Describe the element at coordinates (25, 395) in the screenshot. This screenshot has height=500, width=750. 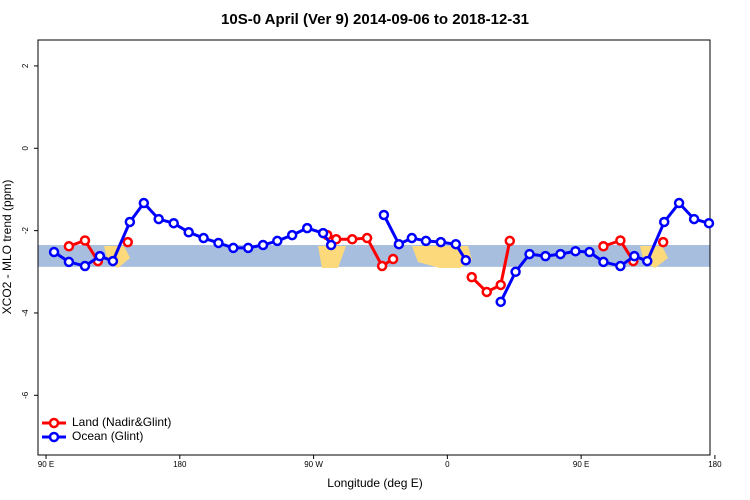
I see `y-tick-label: -6` at that location.